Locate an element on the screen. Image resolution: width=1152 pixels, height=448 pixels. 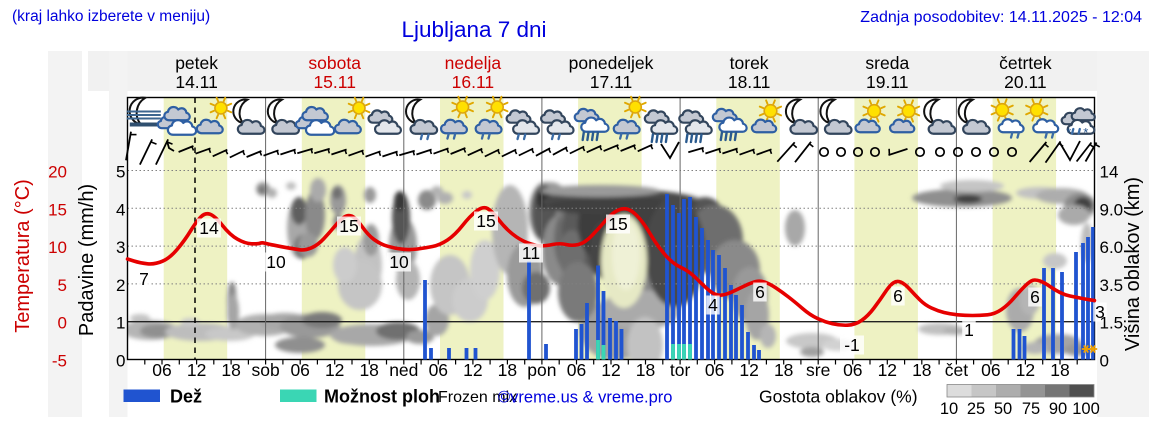
svg-text: čet is located at coordinates (956, 370).